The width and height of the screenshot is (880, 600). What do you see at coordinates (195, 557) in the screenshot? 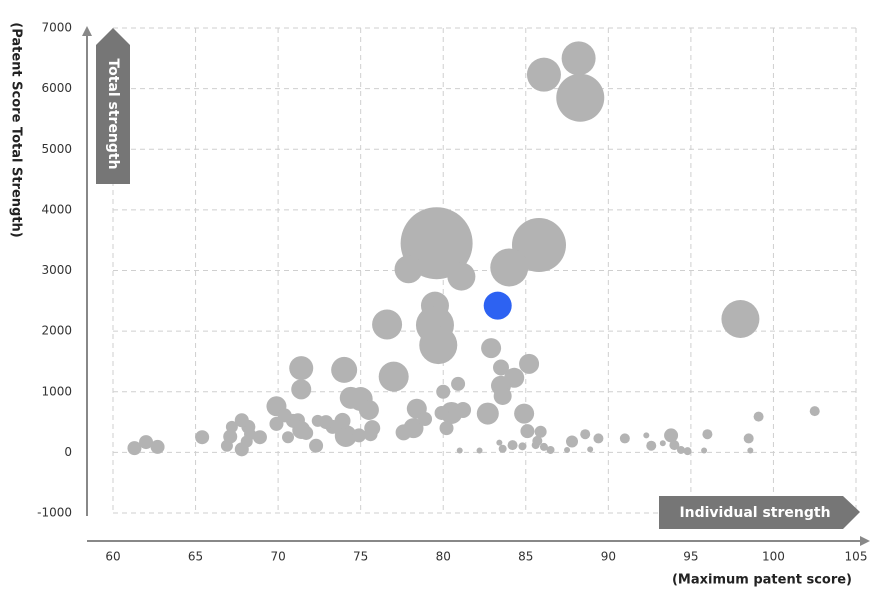
I see `x-tick-label: 65` at bounding box center [195, 557].